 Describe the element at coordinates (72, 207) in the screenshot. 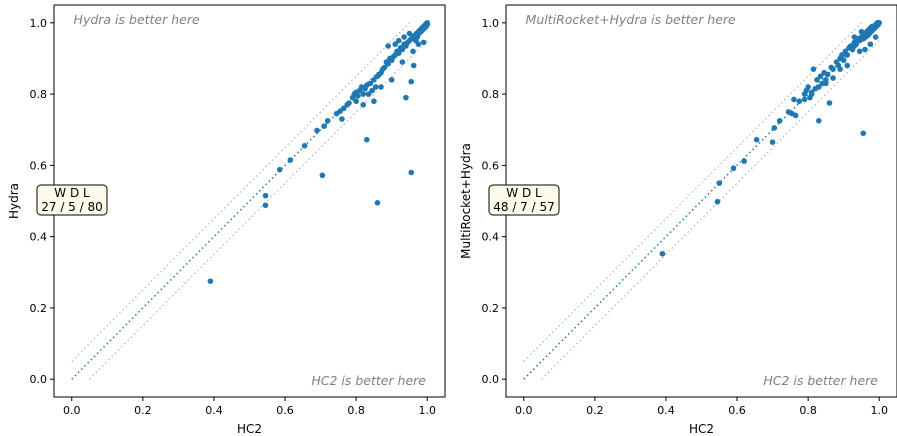

I see `wdl-values: 27 / 5 / 80` at that location.